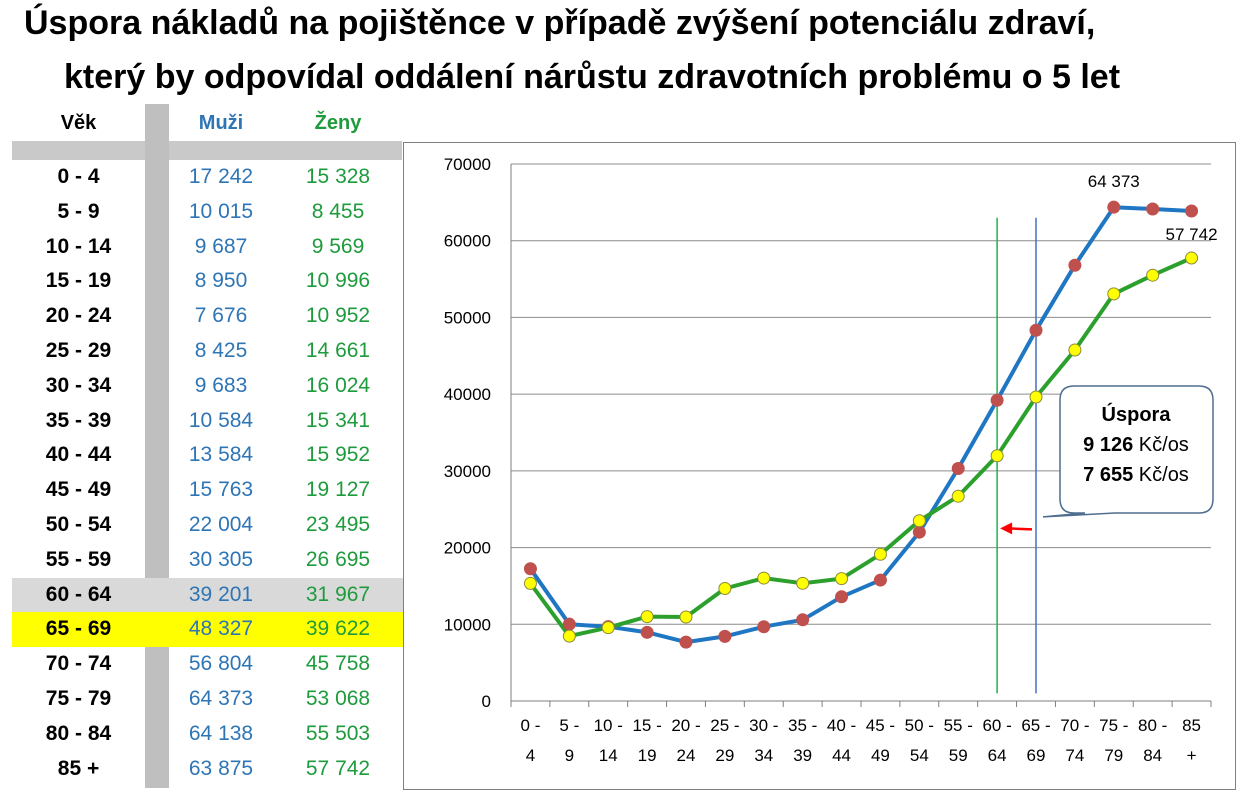 The height and width of the screenshot is (799, 1247). What do you see at coordinates (338, 664) in the screenshot?
I see `cell-women: 45 758` at bounding box center [338, 664].